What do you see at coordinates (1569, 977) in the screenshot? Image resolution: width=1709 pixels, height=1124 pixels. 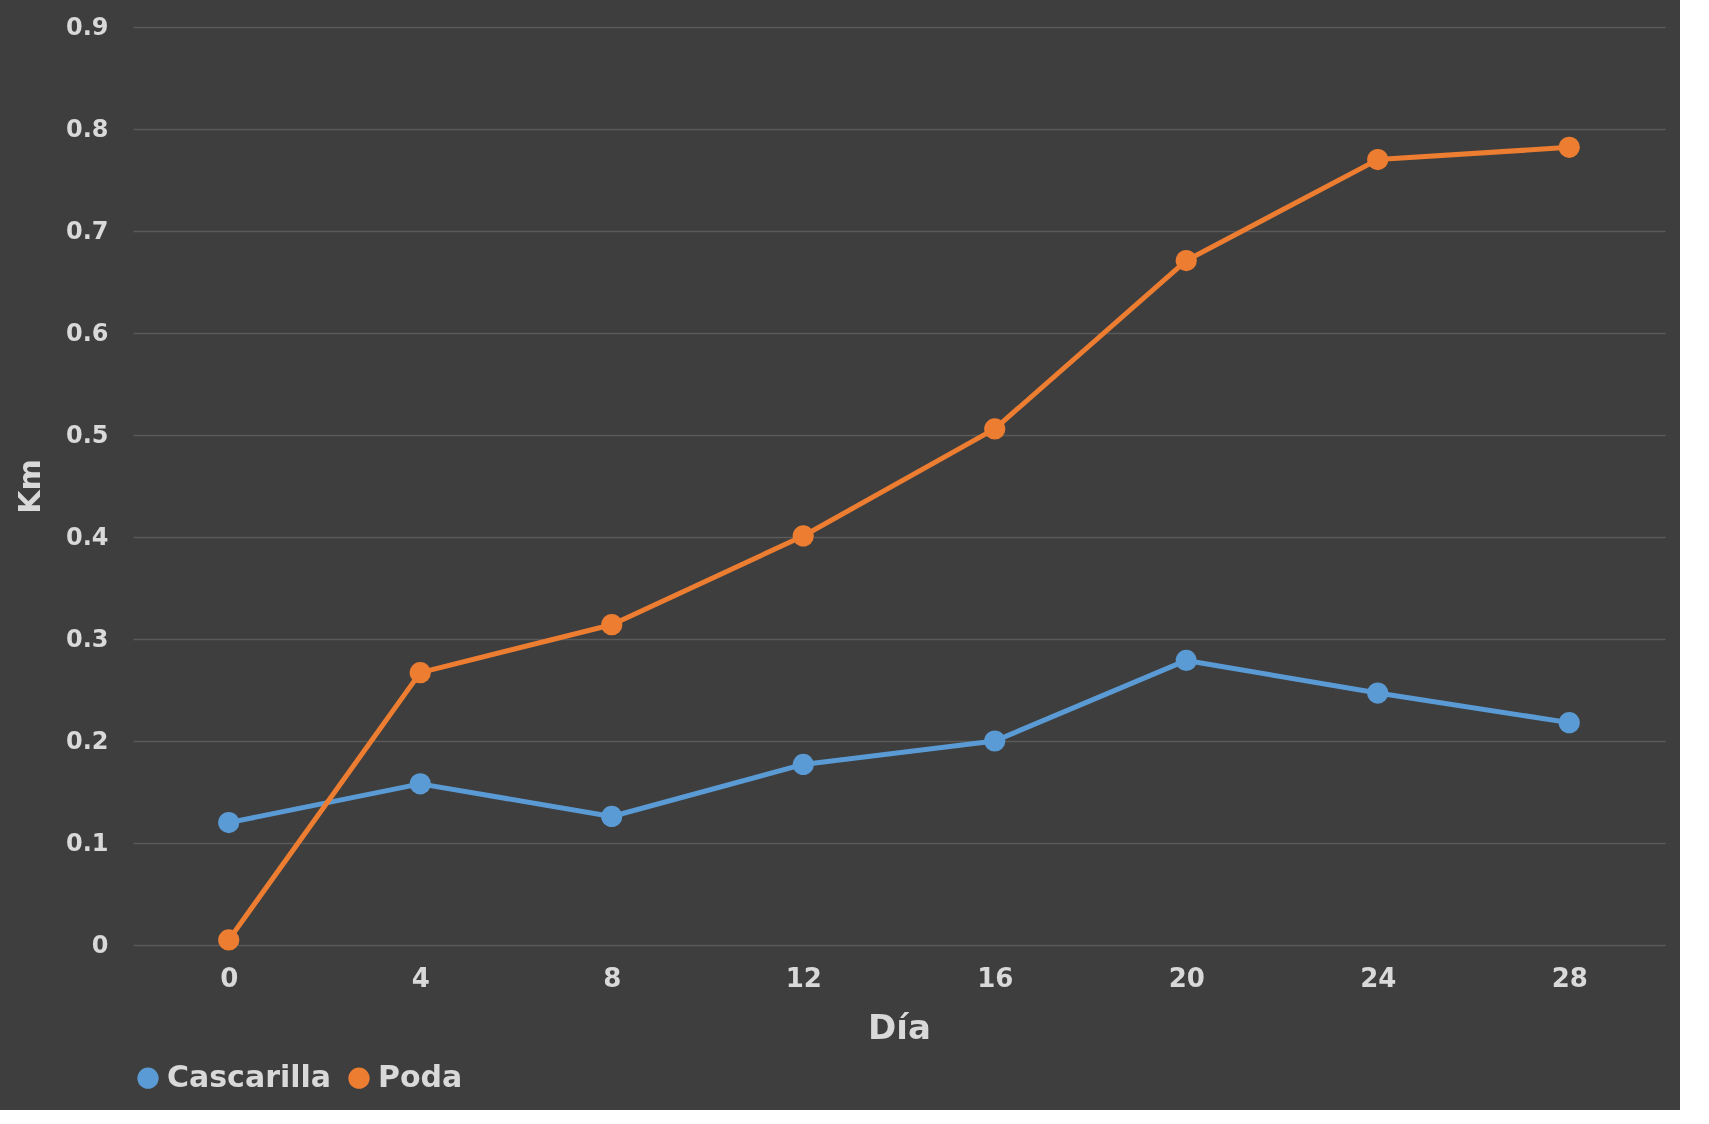 I see `x-tick-label: 28` at bounding box center [1569, 977].